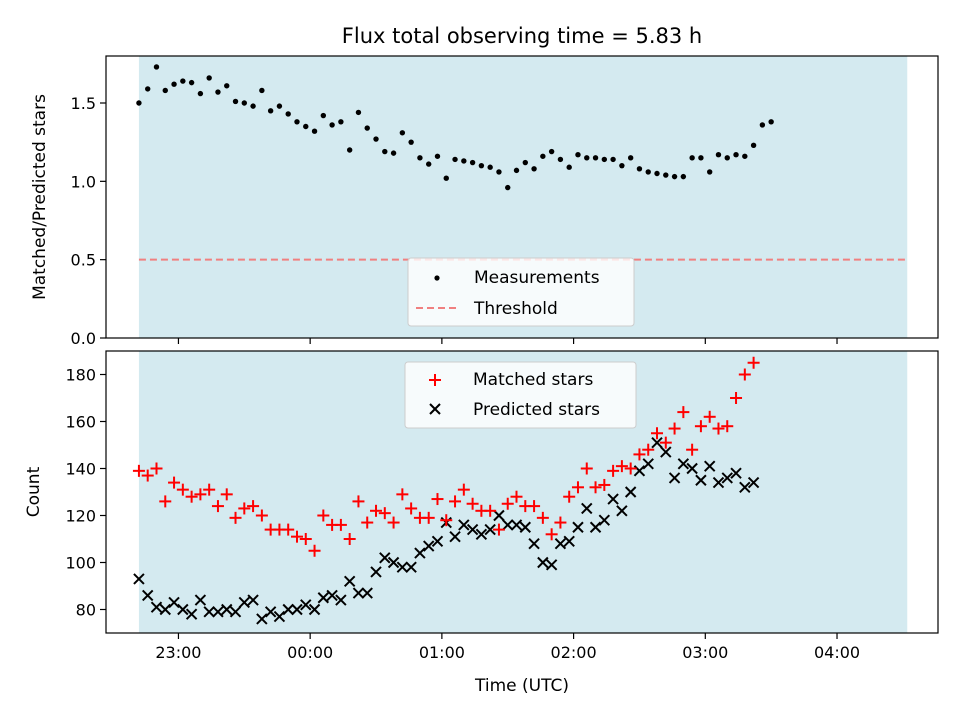 This screenshot has height=720, width=960. I want to click on top-legend: Measurements Threshold, so click(521, 292).